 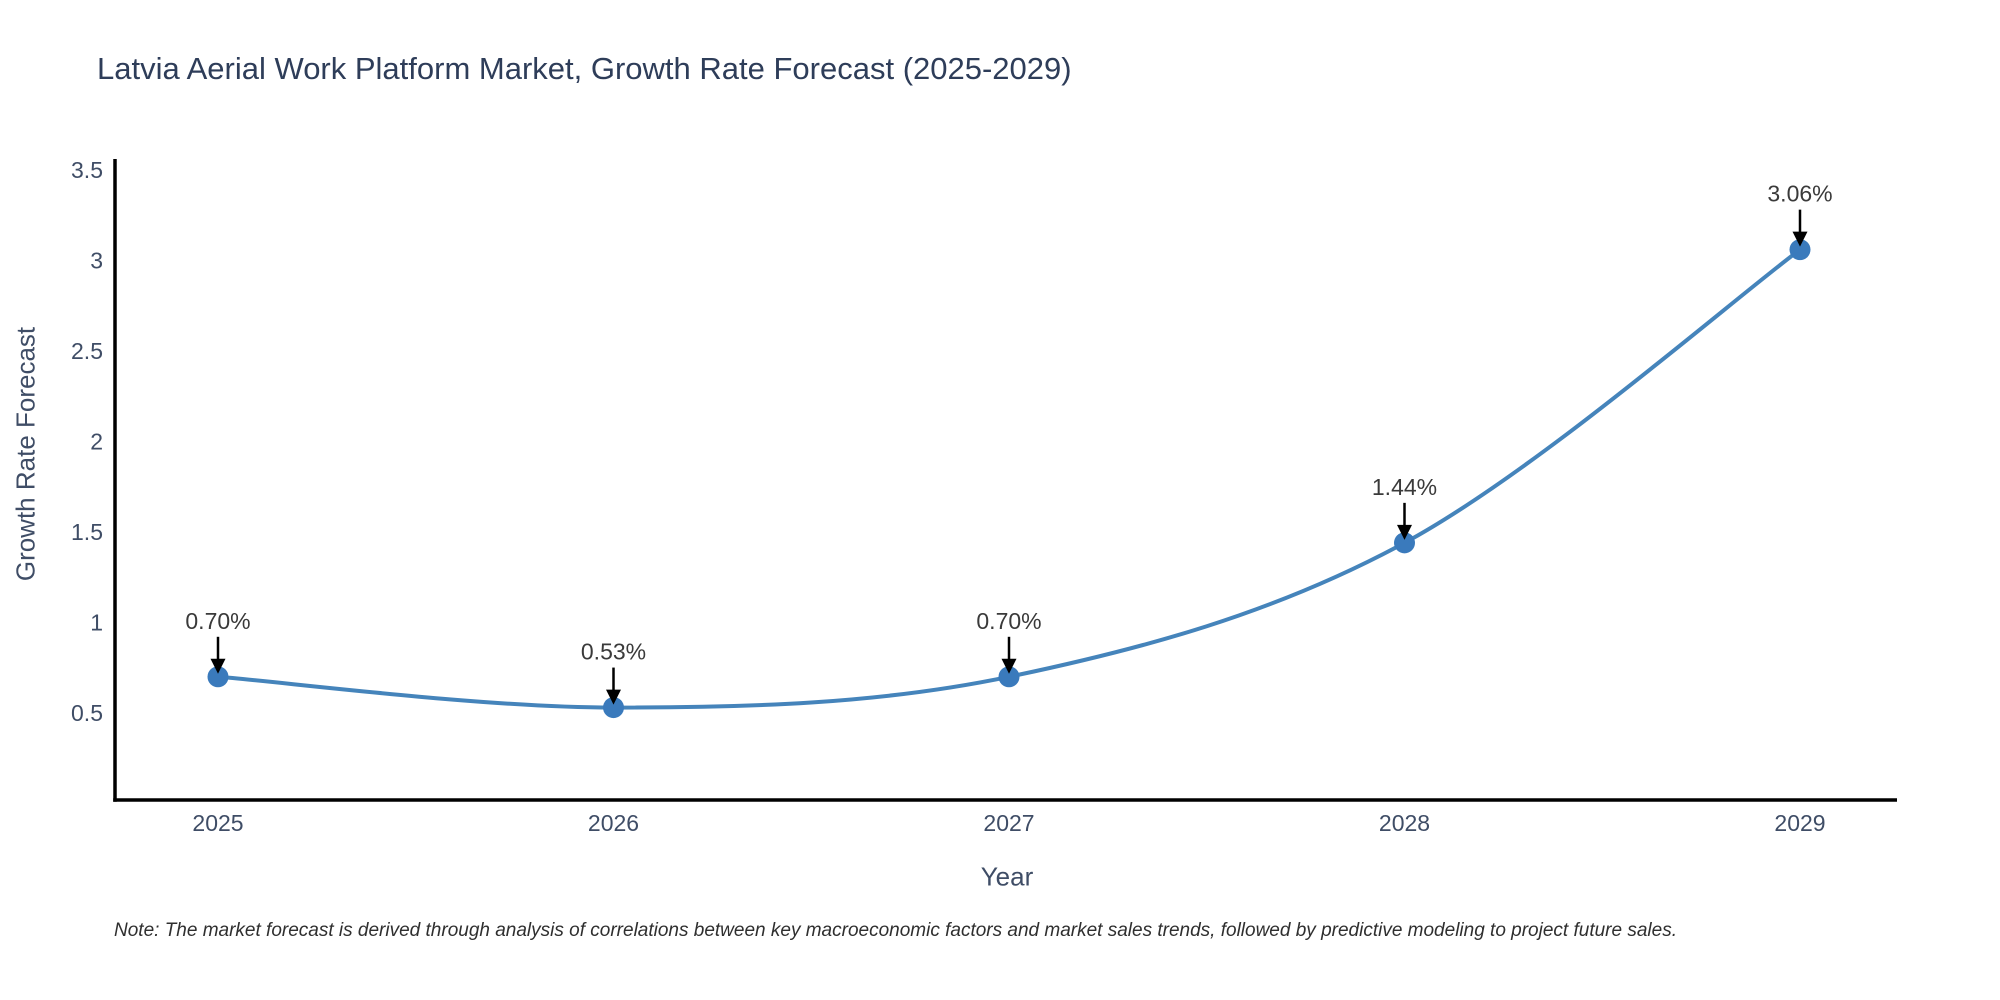 I want to click on y-tick-label: 2.5, so click(x=87, y=351).